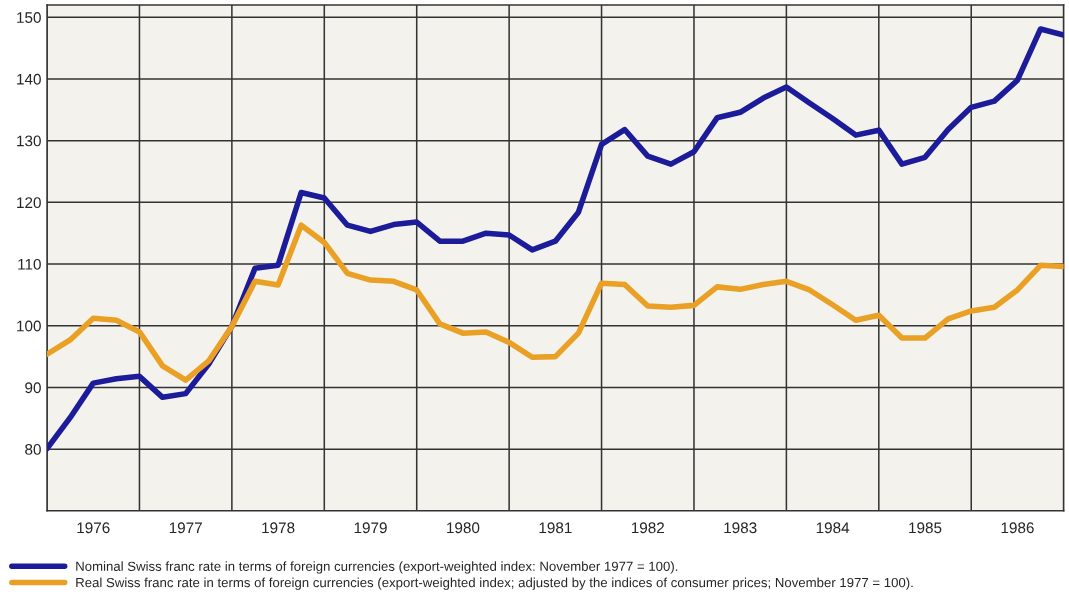  Describe the element at coordinates (29, 264) in the screenshot. I see `y-tick-label: 110` at that location.